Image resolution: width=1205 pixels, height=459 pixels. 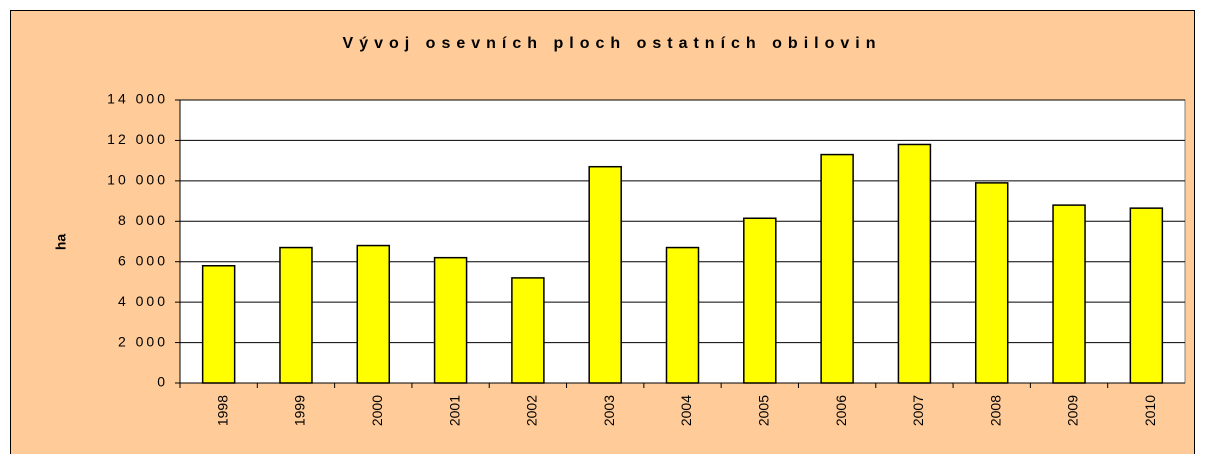 I want to click on y-tick-label: 0, so click(x=162, y=382).